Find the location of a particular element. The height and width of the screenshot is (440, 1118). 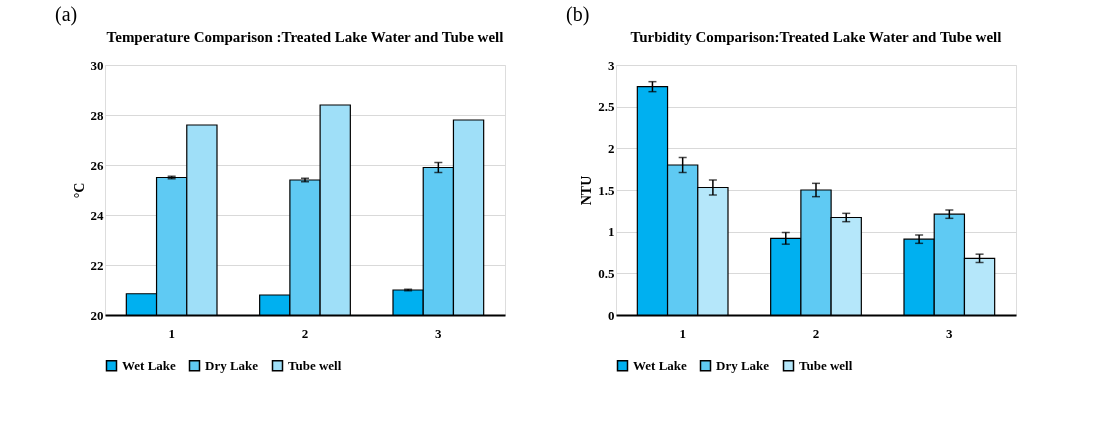

y-tick-label: 30 is located at coordinates (97, 65).